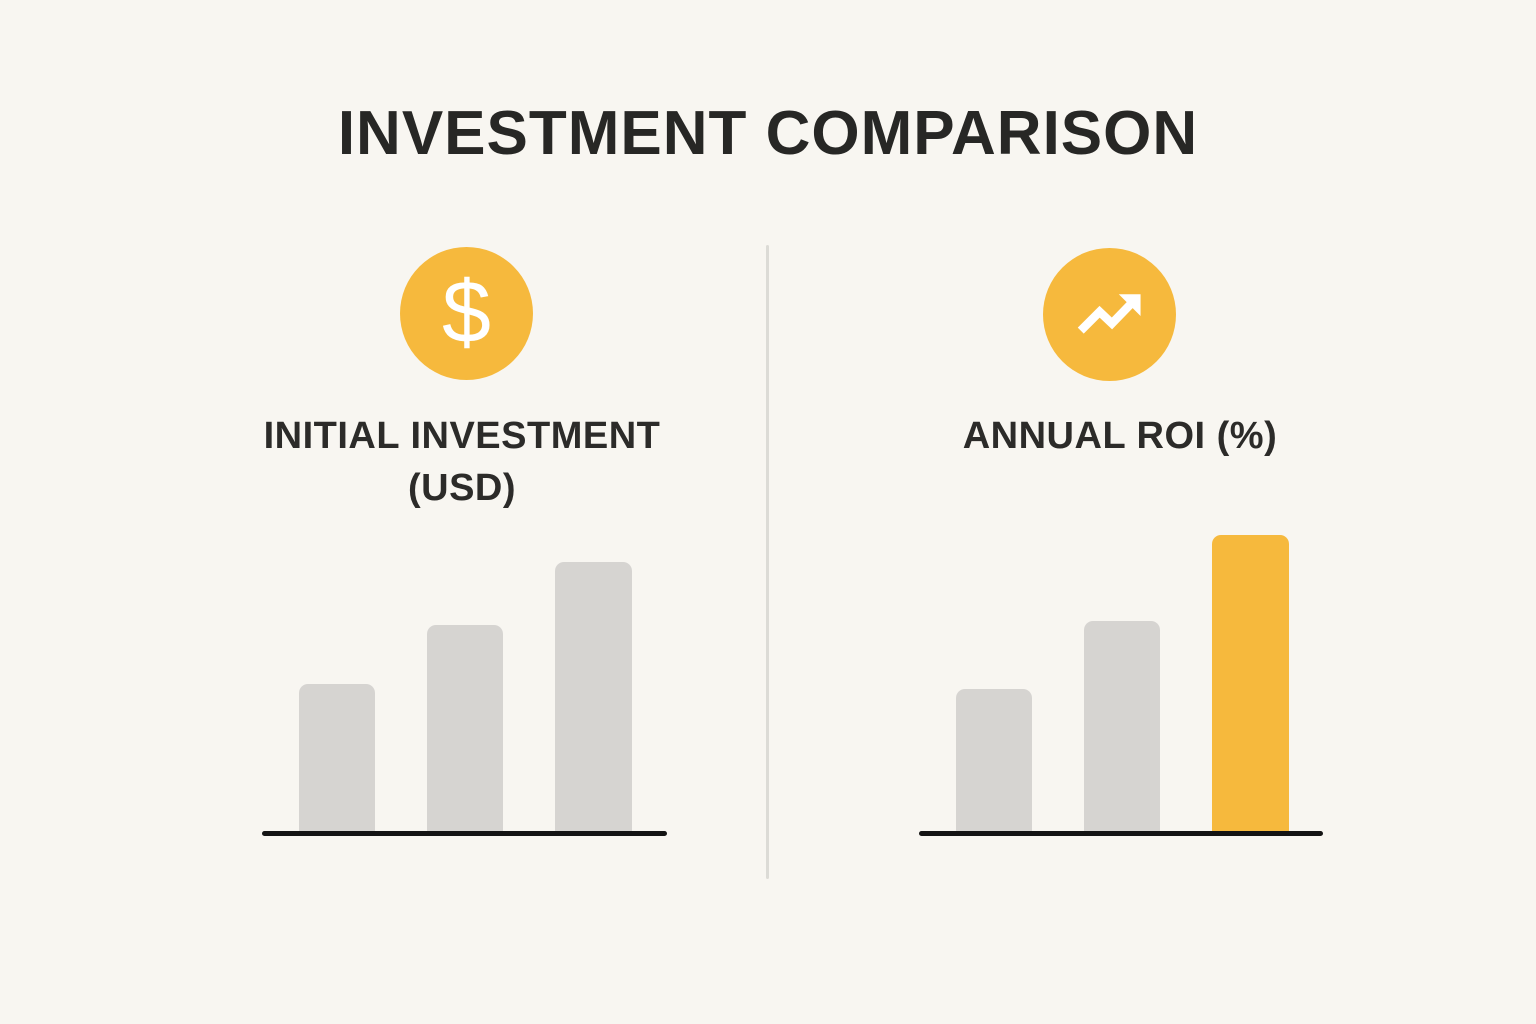  I want to click on trending-up-arrow-glyph, so click(1109, 313).